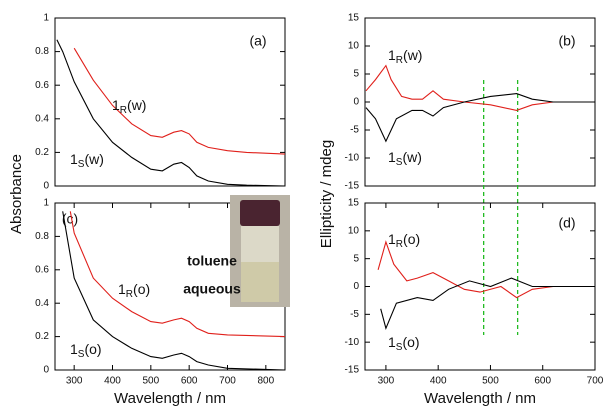  What do you see at coordinates (257, 41) in the screenshot?
I see `panel-label: (a)` at bounding box center [257, 41].